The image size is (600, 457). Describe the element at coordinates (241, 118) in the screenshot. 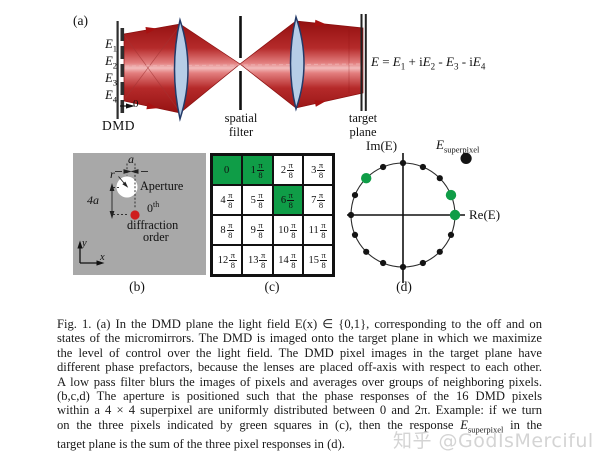

I see `spatial-filter-label-1: spatial` at that location.